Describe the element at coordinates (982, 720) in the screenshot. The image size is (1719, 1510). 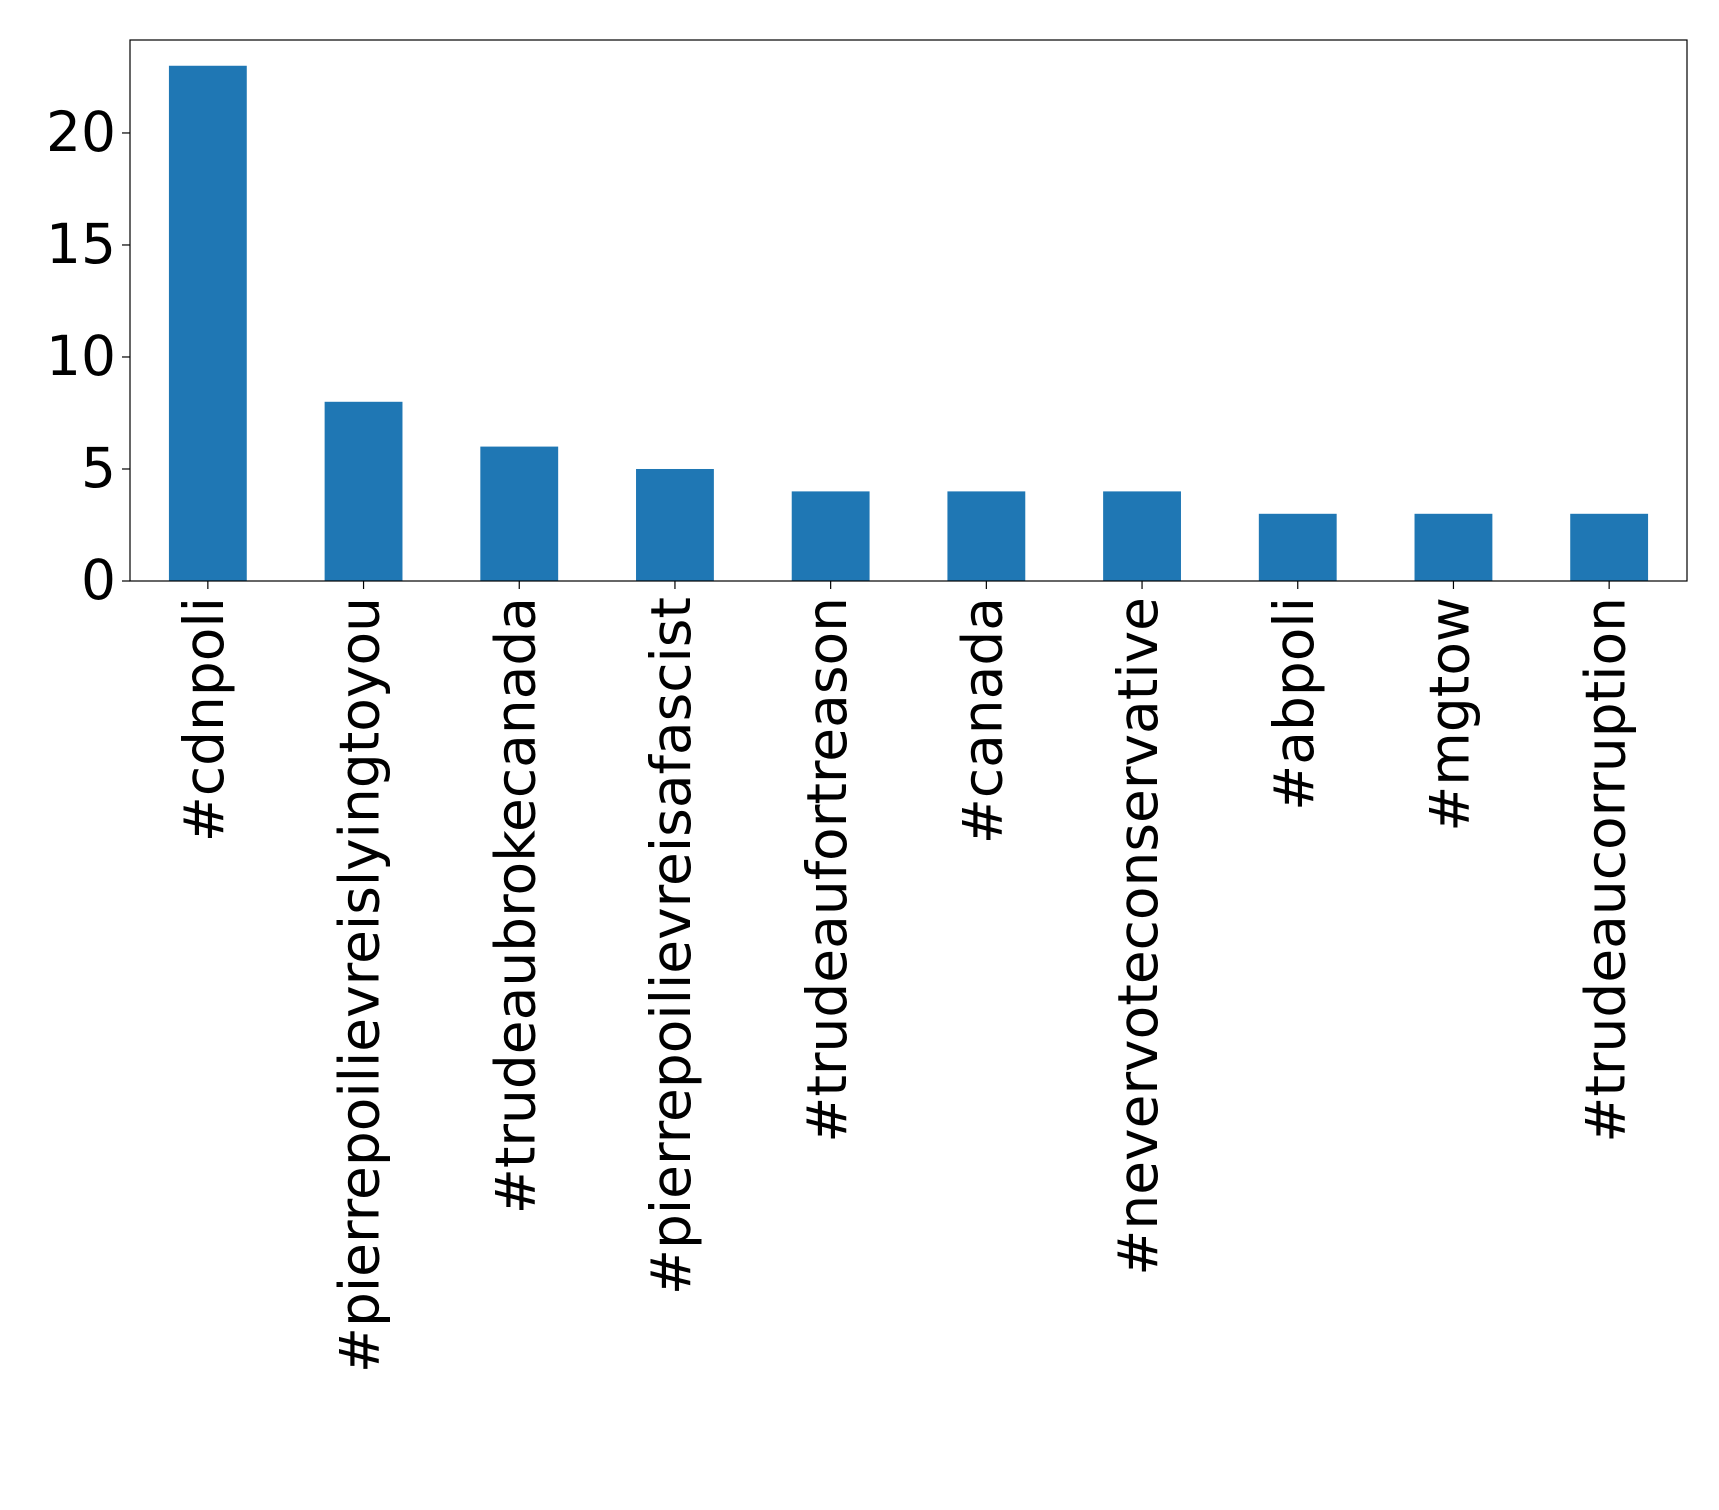
I see `x-tick-label: #canada` at that location.